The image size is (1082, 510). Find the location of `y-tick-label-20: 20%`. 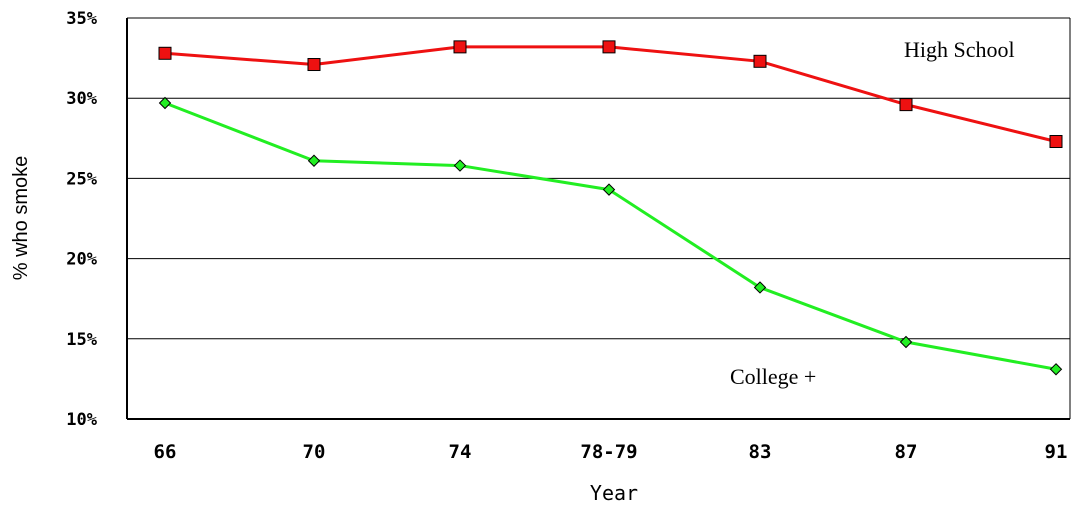

y-tick-label-20: 20% is located at coordinates (81, 260).